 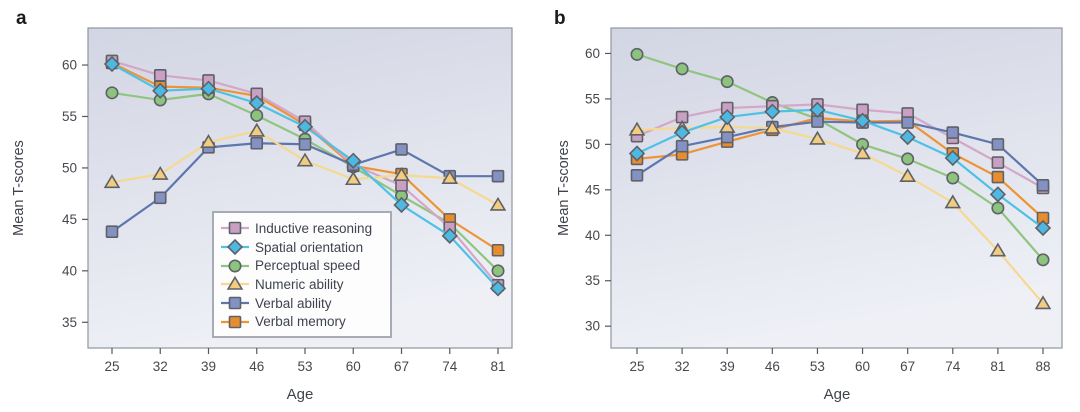 I want to click on x-axis-a: 25 32 39 46 53 60 67 74 81, so click(x=305, y=361).